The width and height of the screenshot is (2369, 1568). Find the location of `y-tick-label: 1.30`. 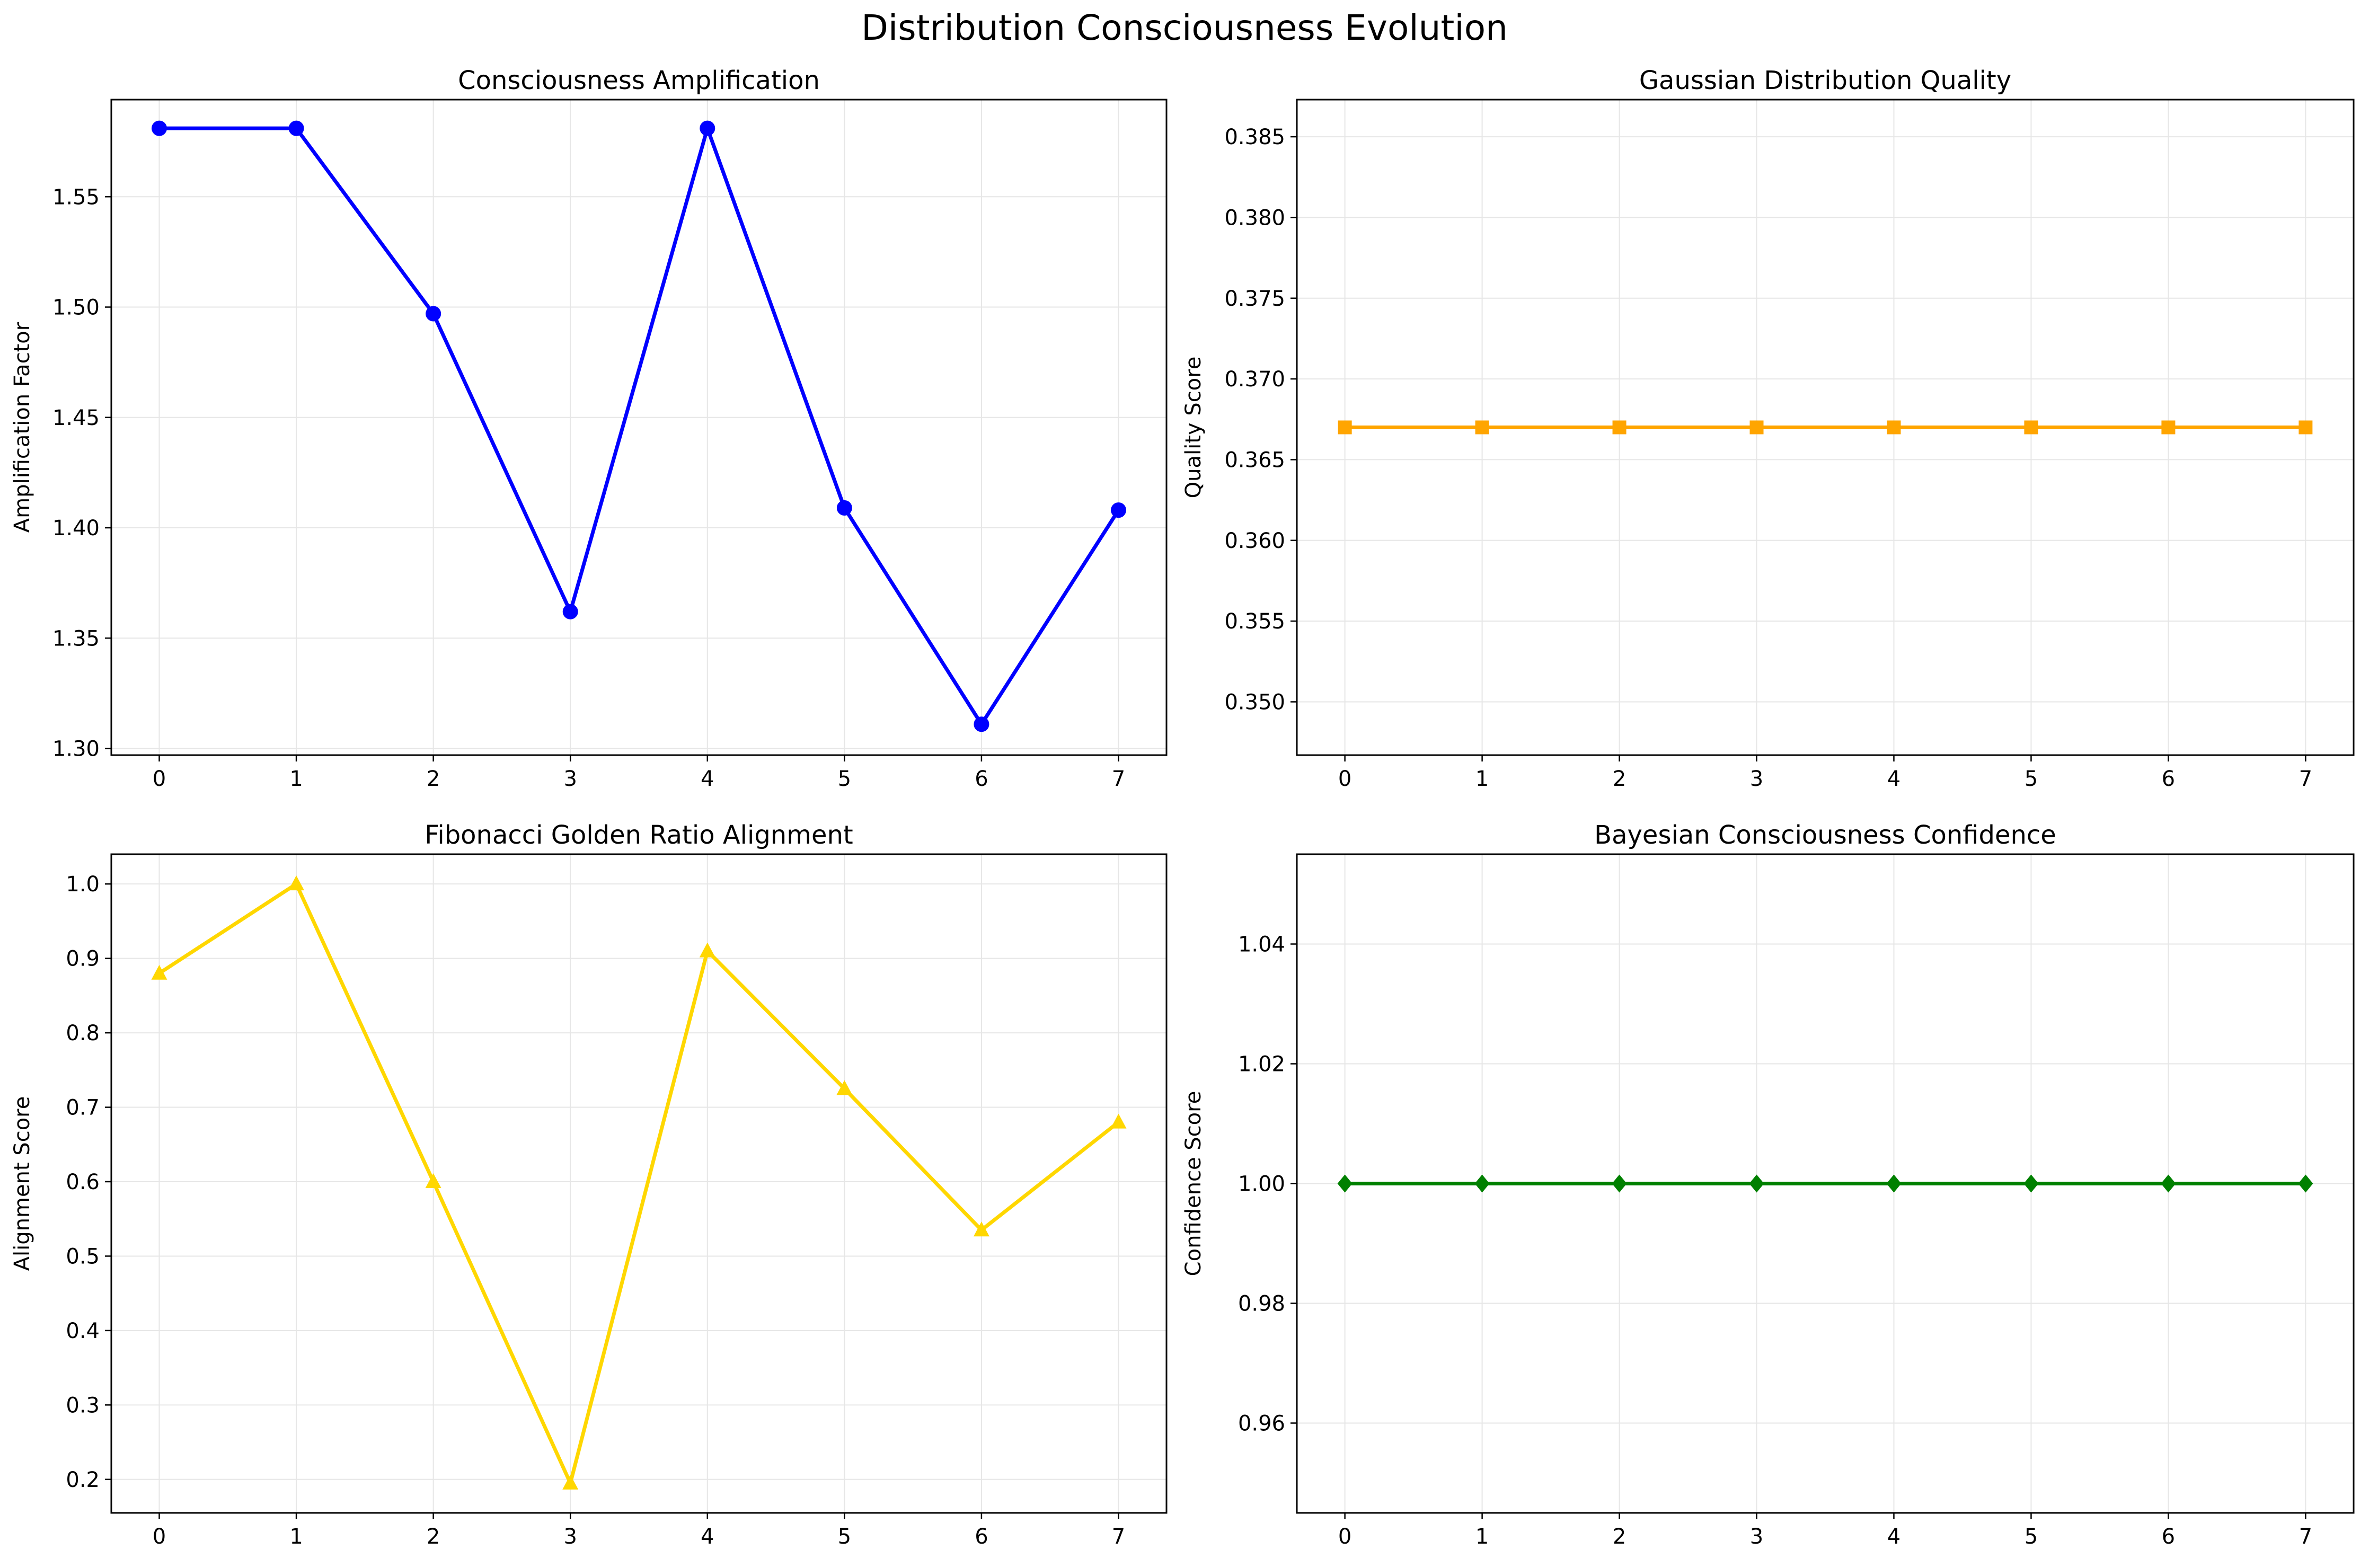

y-tick-label: 1.30 is located at coordinates (76, 749).